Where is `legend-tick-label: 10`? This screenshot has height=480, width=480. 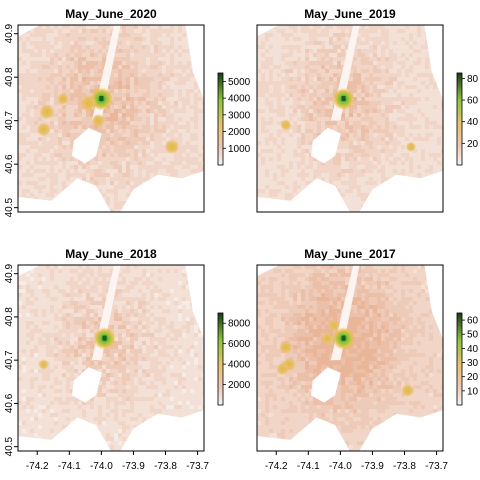
legend-tick-label: 10 is located at coordinates (473, 391).